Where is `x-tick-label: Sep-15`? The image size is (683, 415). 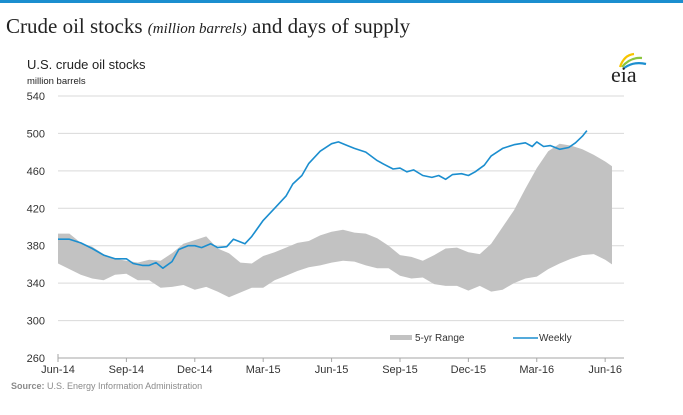 x-tick-label: Sep-15 is located at coordinates (399, 370).